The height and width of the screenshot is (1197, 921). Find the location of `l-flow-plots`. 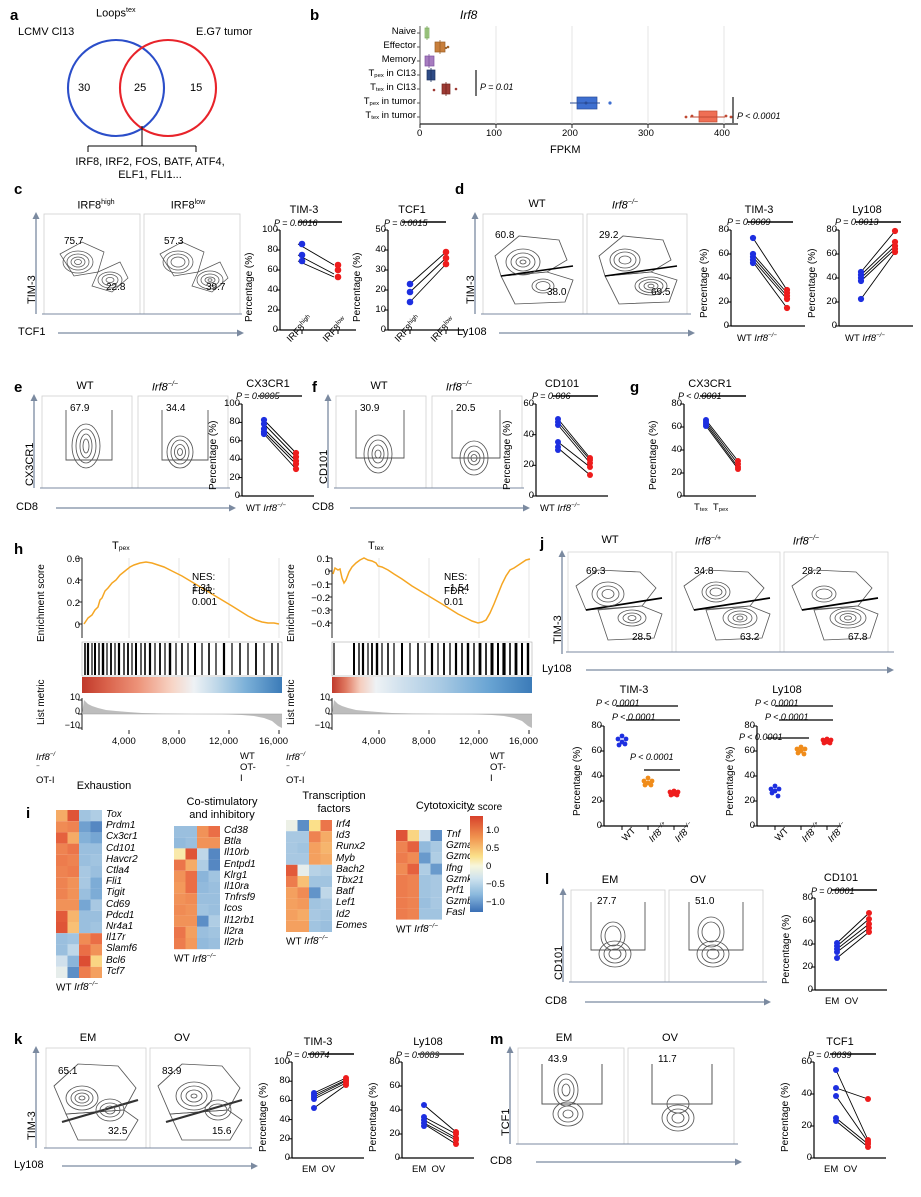

l-flow-plots is located at coordinates (668, 936).